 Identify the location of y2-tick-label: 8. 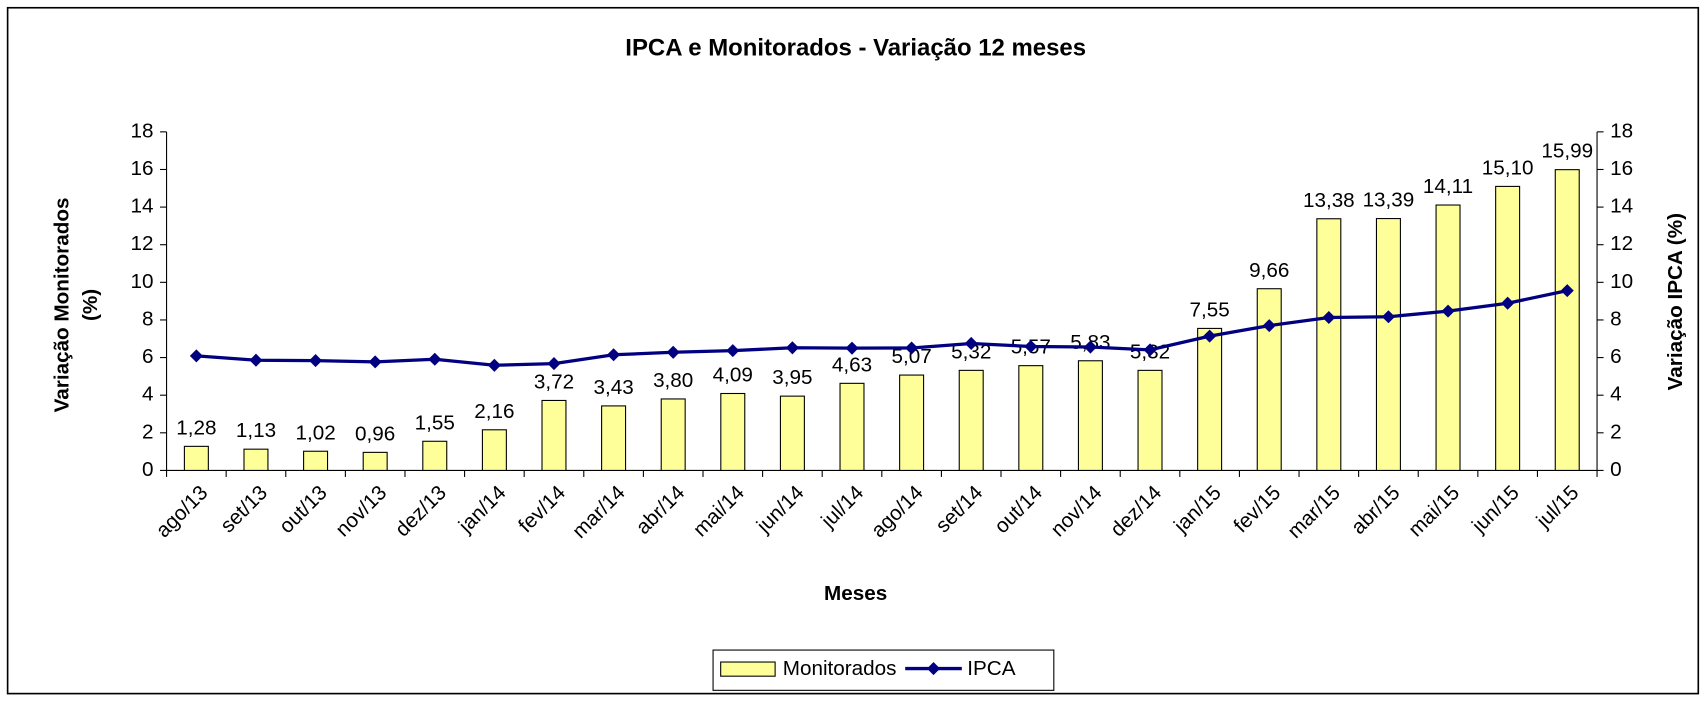
(1616, 318).